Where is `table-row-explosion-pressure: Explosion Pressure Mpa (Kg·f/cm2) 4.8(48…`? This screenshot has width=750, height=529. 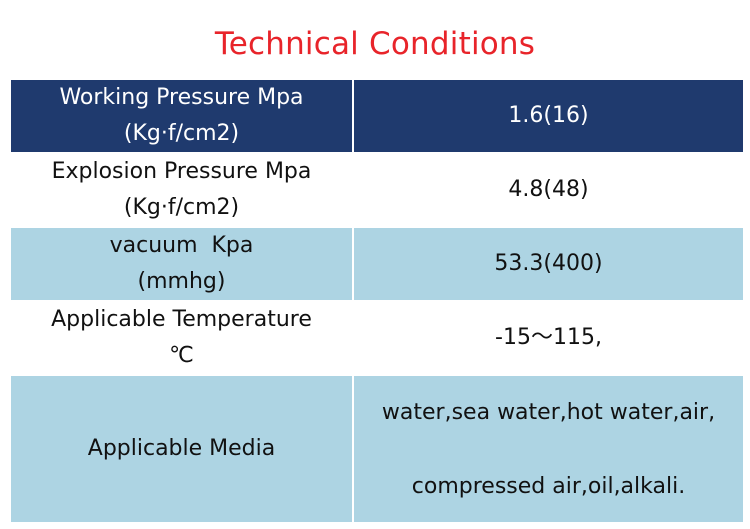 table-row-explosion-pressure: Explosion Pressure Mpa (Kg·f/cm2) 4.8(48… is located at coordinates (377, 190).